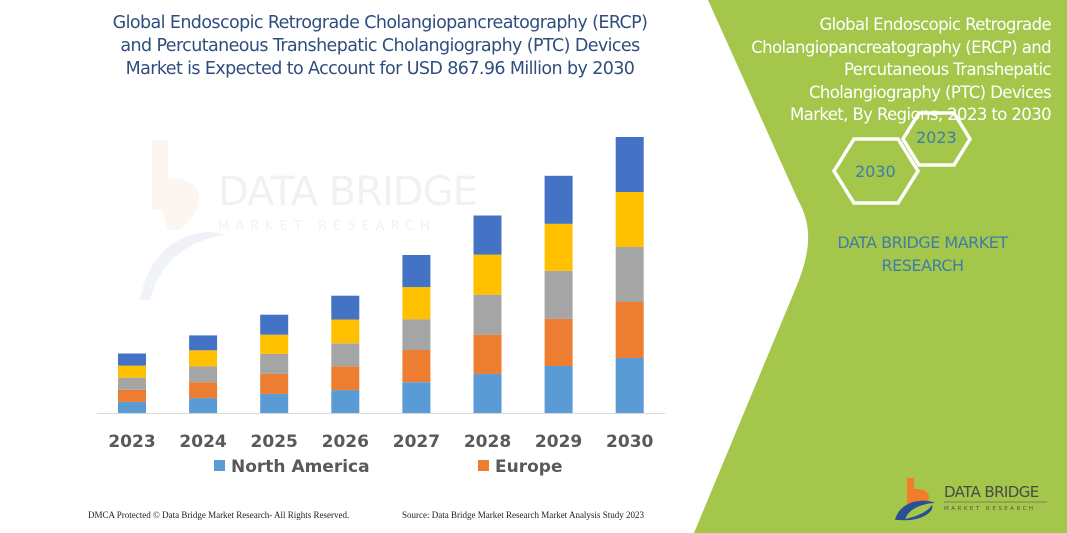 This screenshot has height=533, width=1067. Describe the element at coordinates (202, 442) in the screenshot. I see `x-tick-label: 2024` at that location.